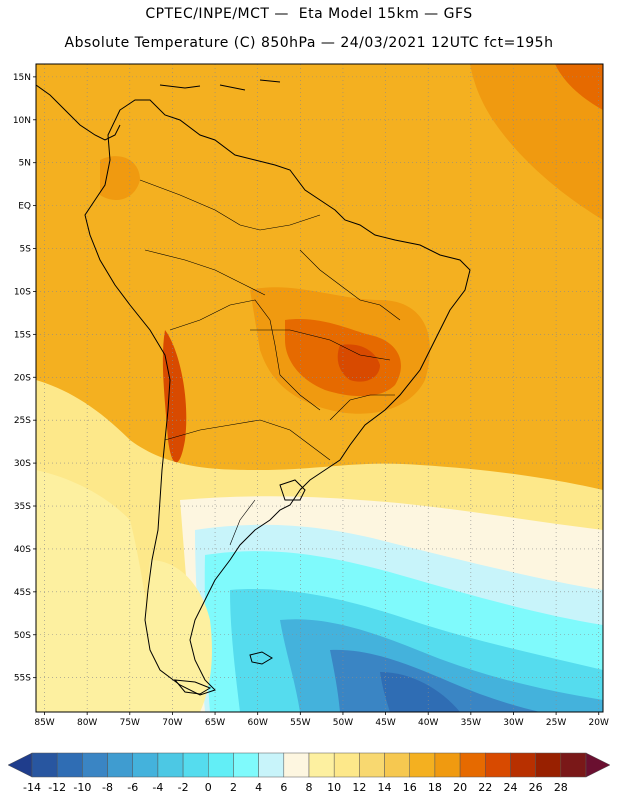 The image size is (618, 800). What do you see at coordinates (22, 679) in the screenshot?
I see `lat-label: 55S` at bounding box center [22, 679].